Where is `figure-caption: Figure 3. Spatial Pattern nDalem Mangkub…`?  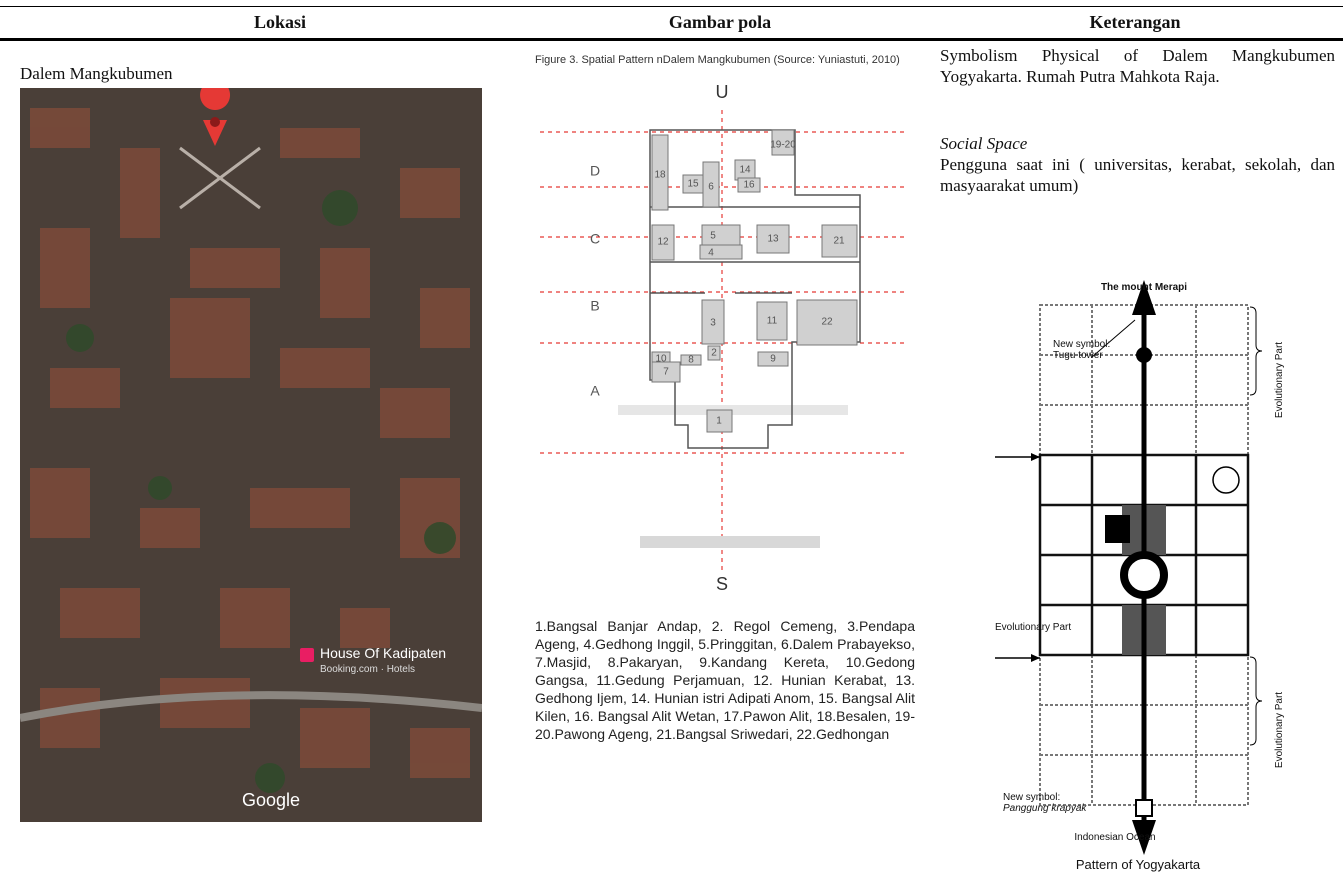 figure-caption: Figure 3. Spatial Pattern nDalem Mangkub… is located at coordinates (717, 60).